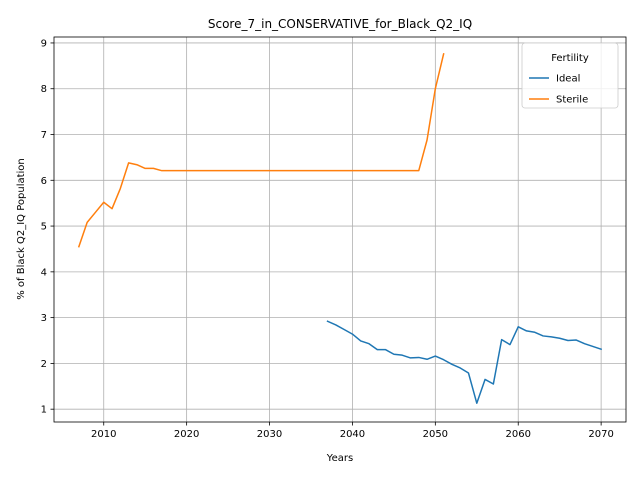 The width and height of the screenshot is (640, 480). Describe the element at coordinates (435, 434) in the screenshot. I see `x-tick-label: 2050` at that location.